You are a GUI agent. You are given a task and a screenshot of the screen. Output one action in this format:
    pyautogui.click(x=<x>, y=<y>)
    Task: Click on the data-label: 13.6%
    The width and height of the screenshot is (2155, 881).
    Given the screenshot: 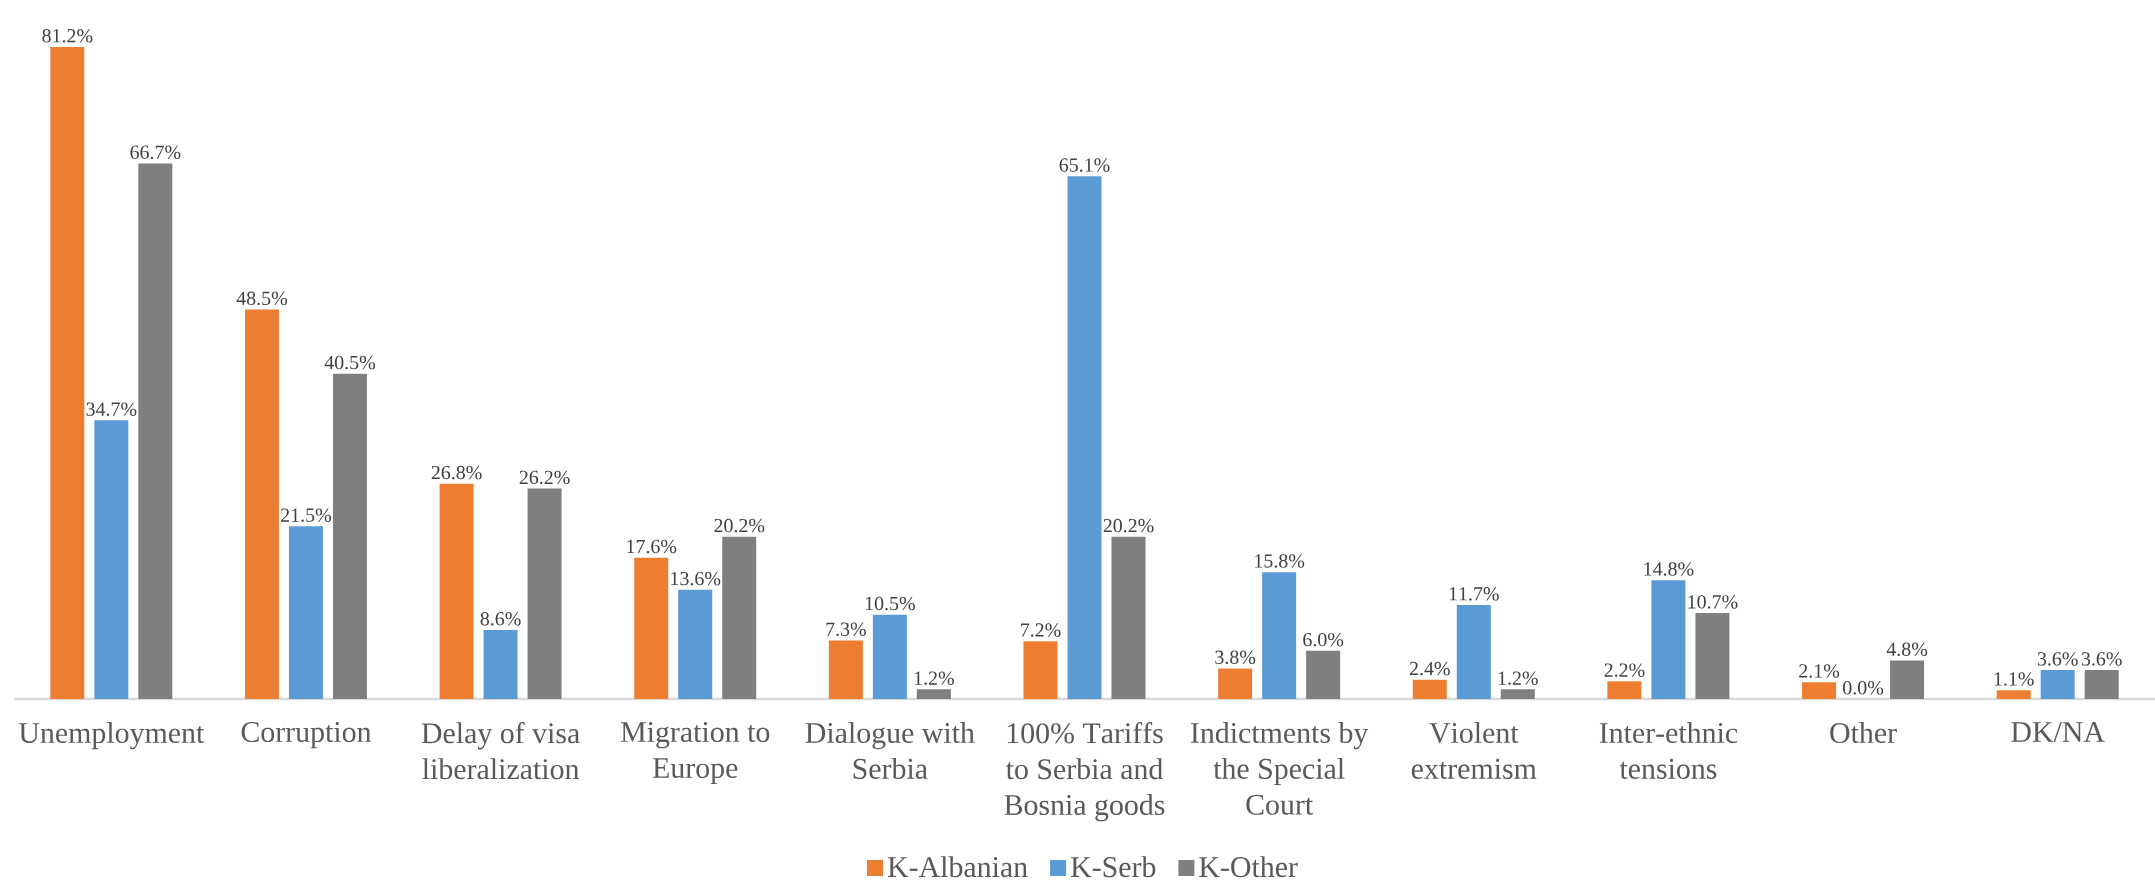 What is the action you would take?
    pyautogui.click(x=696, y=578)
    